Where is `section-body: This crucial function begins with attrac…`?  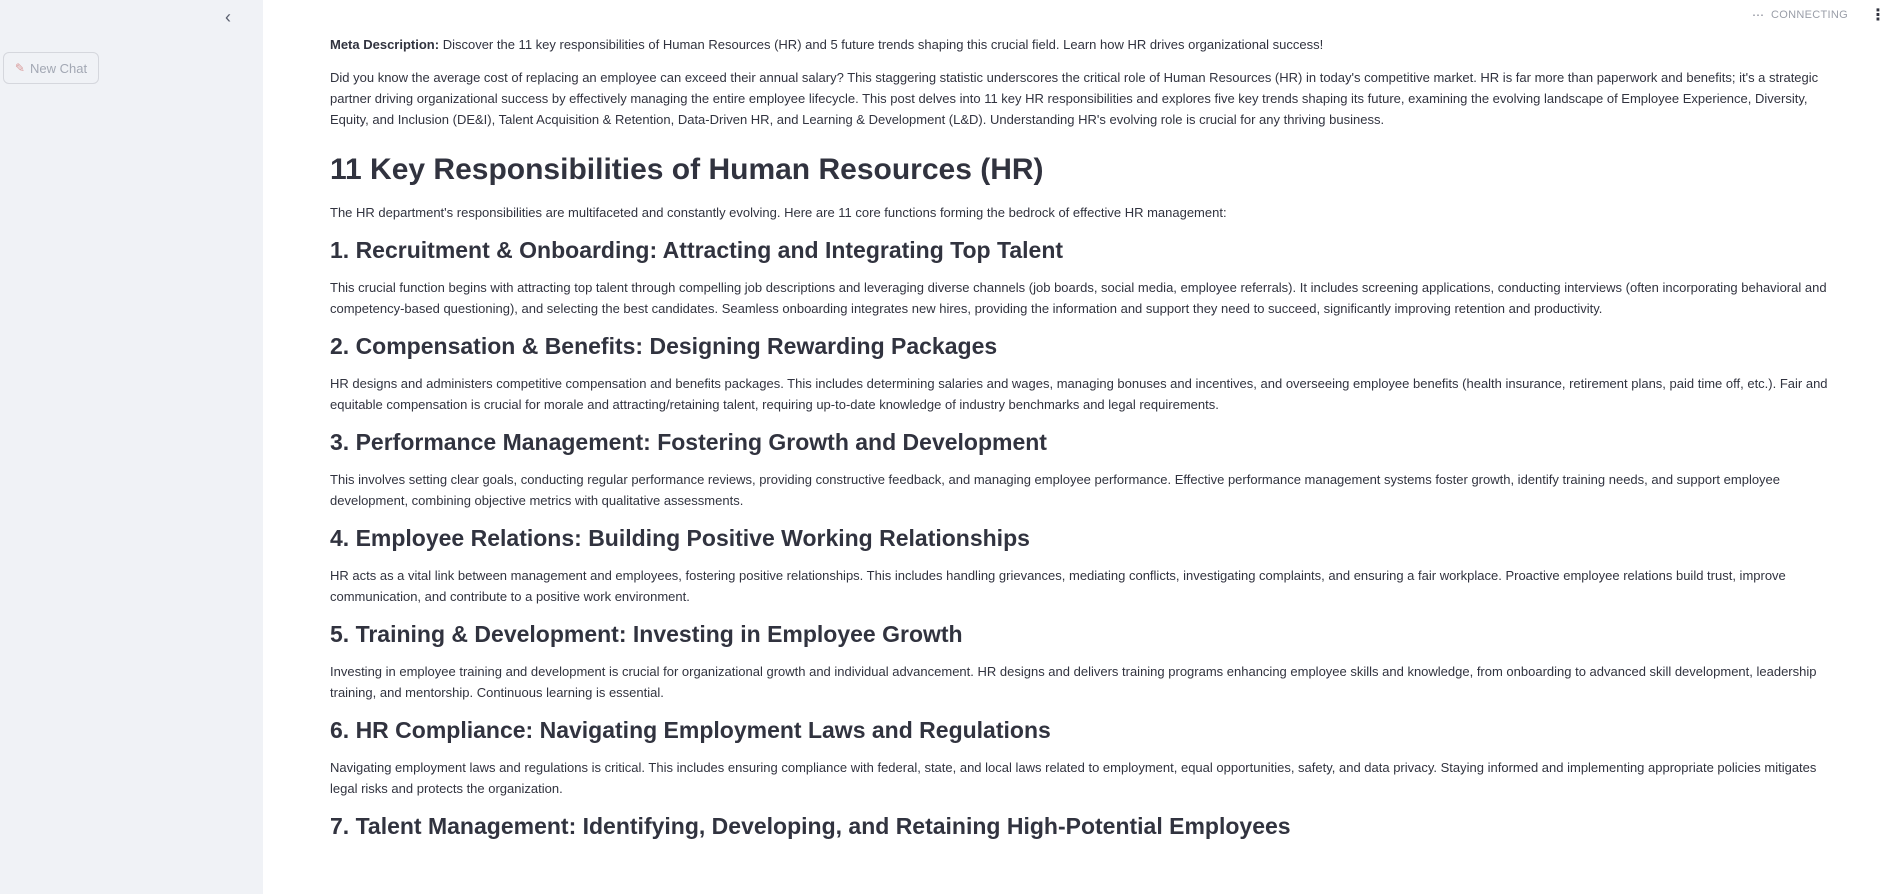 section-body: This crucial function begins with attrac… is located at coordinates (1078, 298).